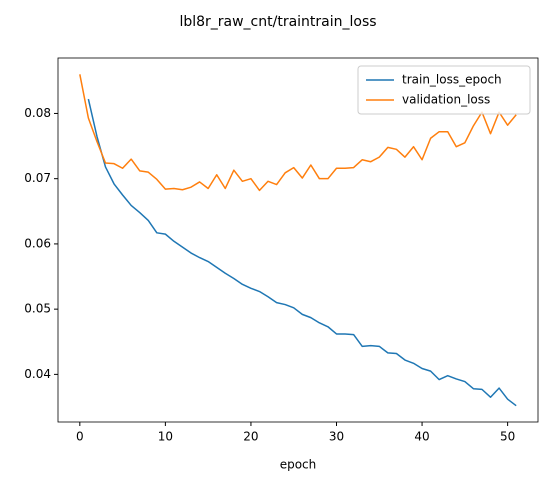 The height and width of the screenshot is (480, 556). Describe the element at coordinates (446, 100) in the screenshot. I see `legend-label: validation_loss` at that location.